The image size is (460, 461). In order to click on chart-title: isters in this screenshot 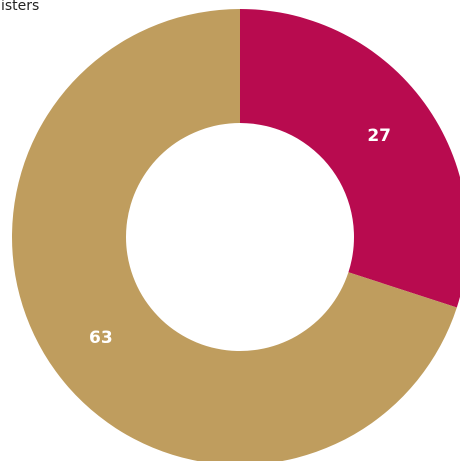, I will do `click(20, 7)`.